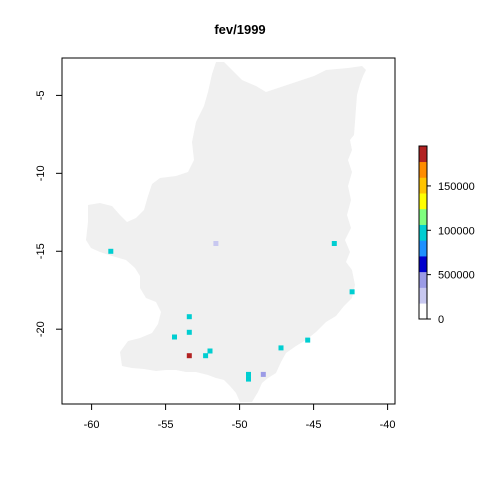 Image resolution: width=480 pixels, height=480 pixels. I want to click on x-axis: -60 -55 -50 -45 -40, so click(240, 417).